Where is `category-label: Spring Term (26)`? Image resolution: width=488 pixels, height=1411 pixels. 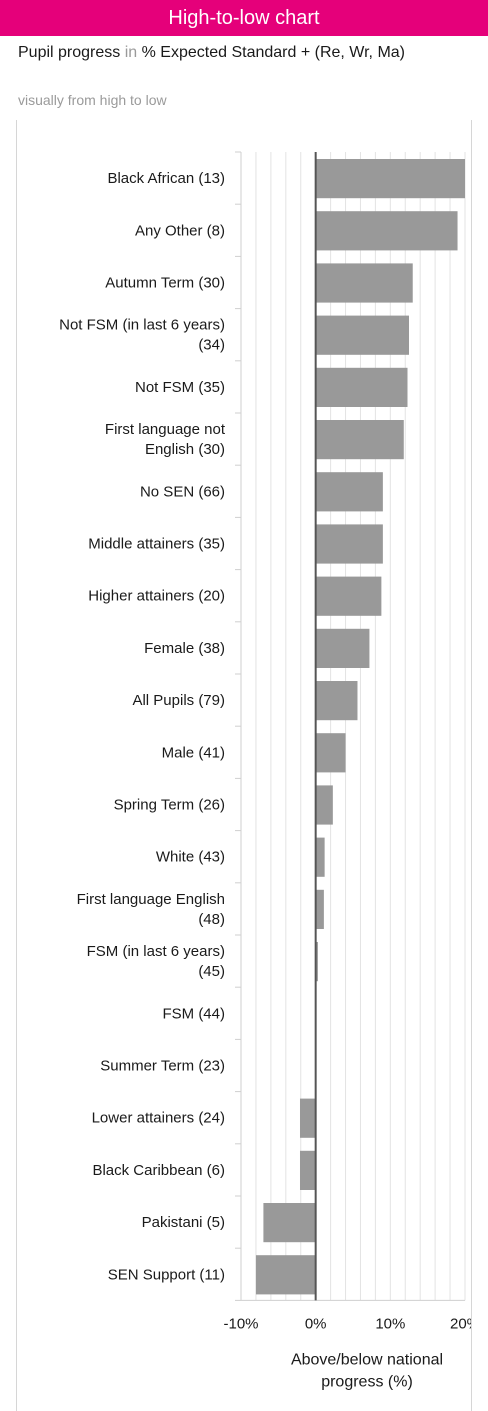
category-label: Spring Term (26) is located at coordinates (169, 805).